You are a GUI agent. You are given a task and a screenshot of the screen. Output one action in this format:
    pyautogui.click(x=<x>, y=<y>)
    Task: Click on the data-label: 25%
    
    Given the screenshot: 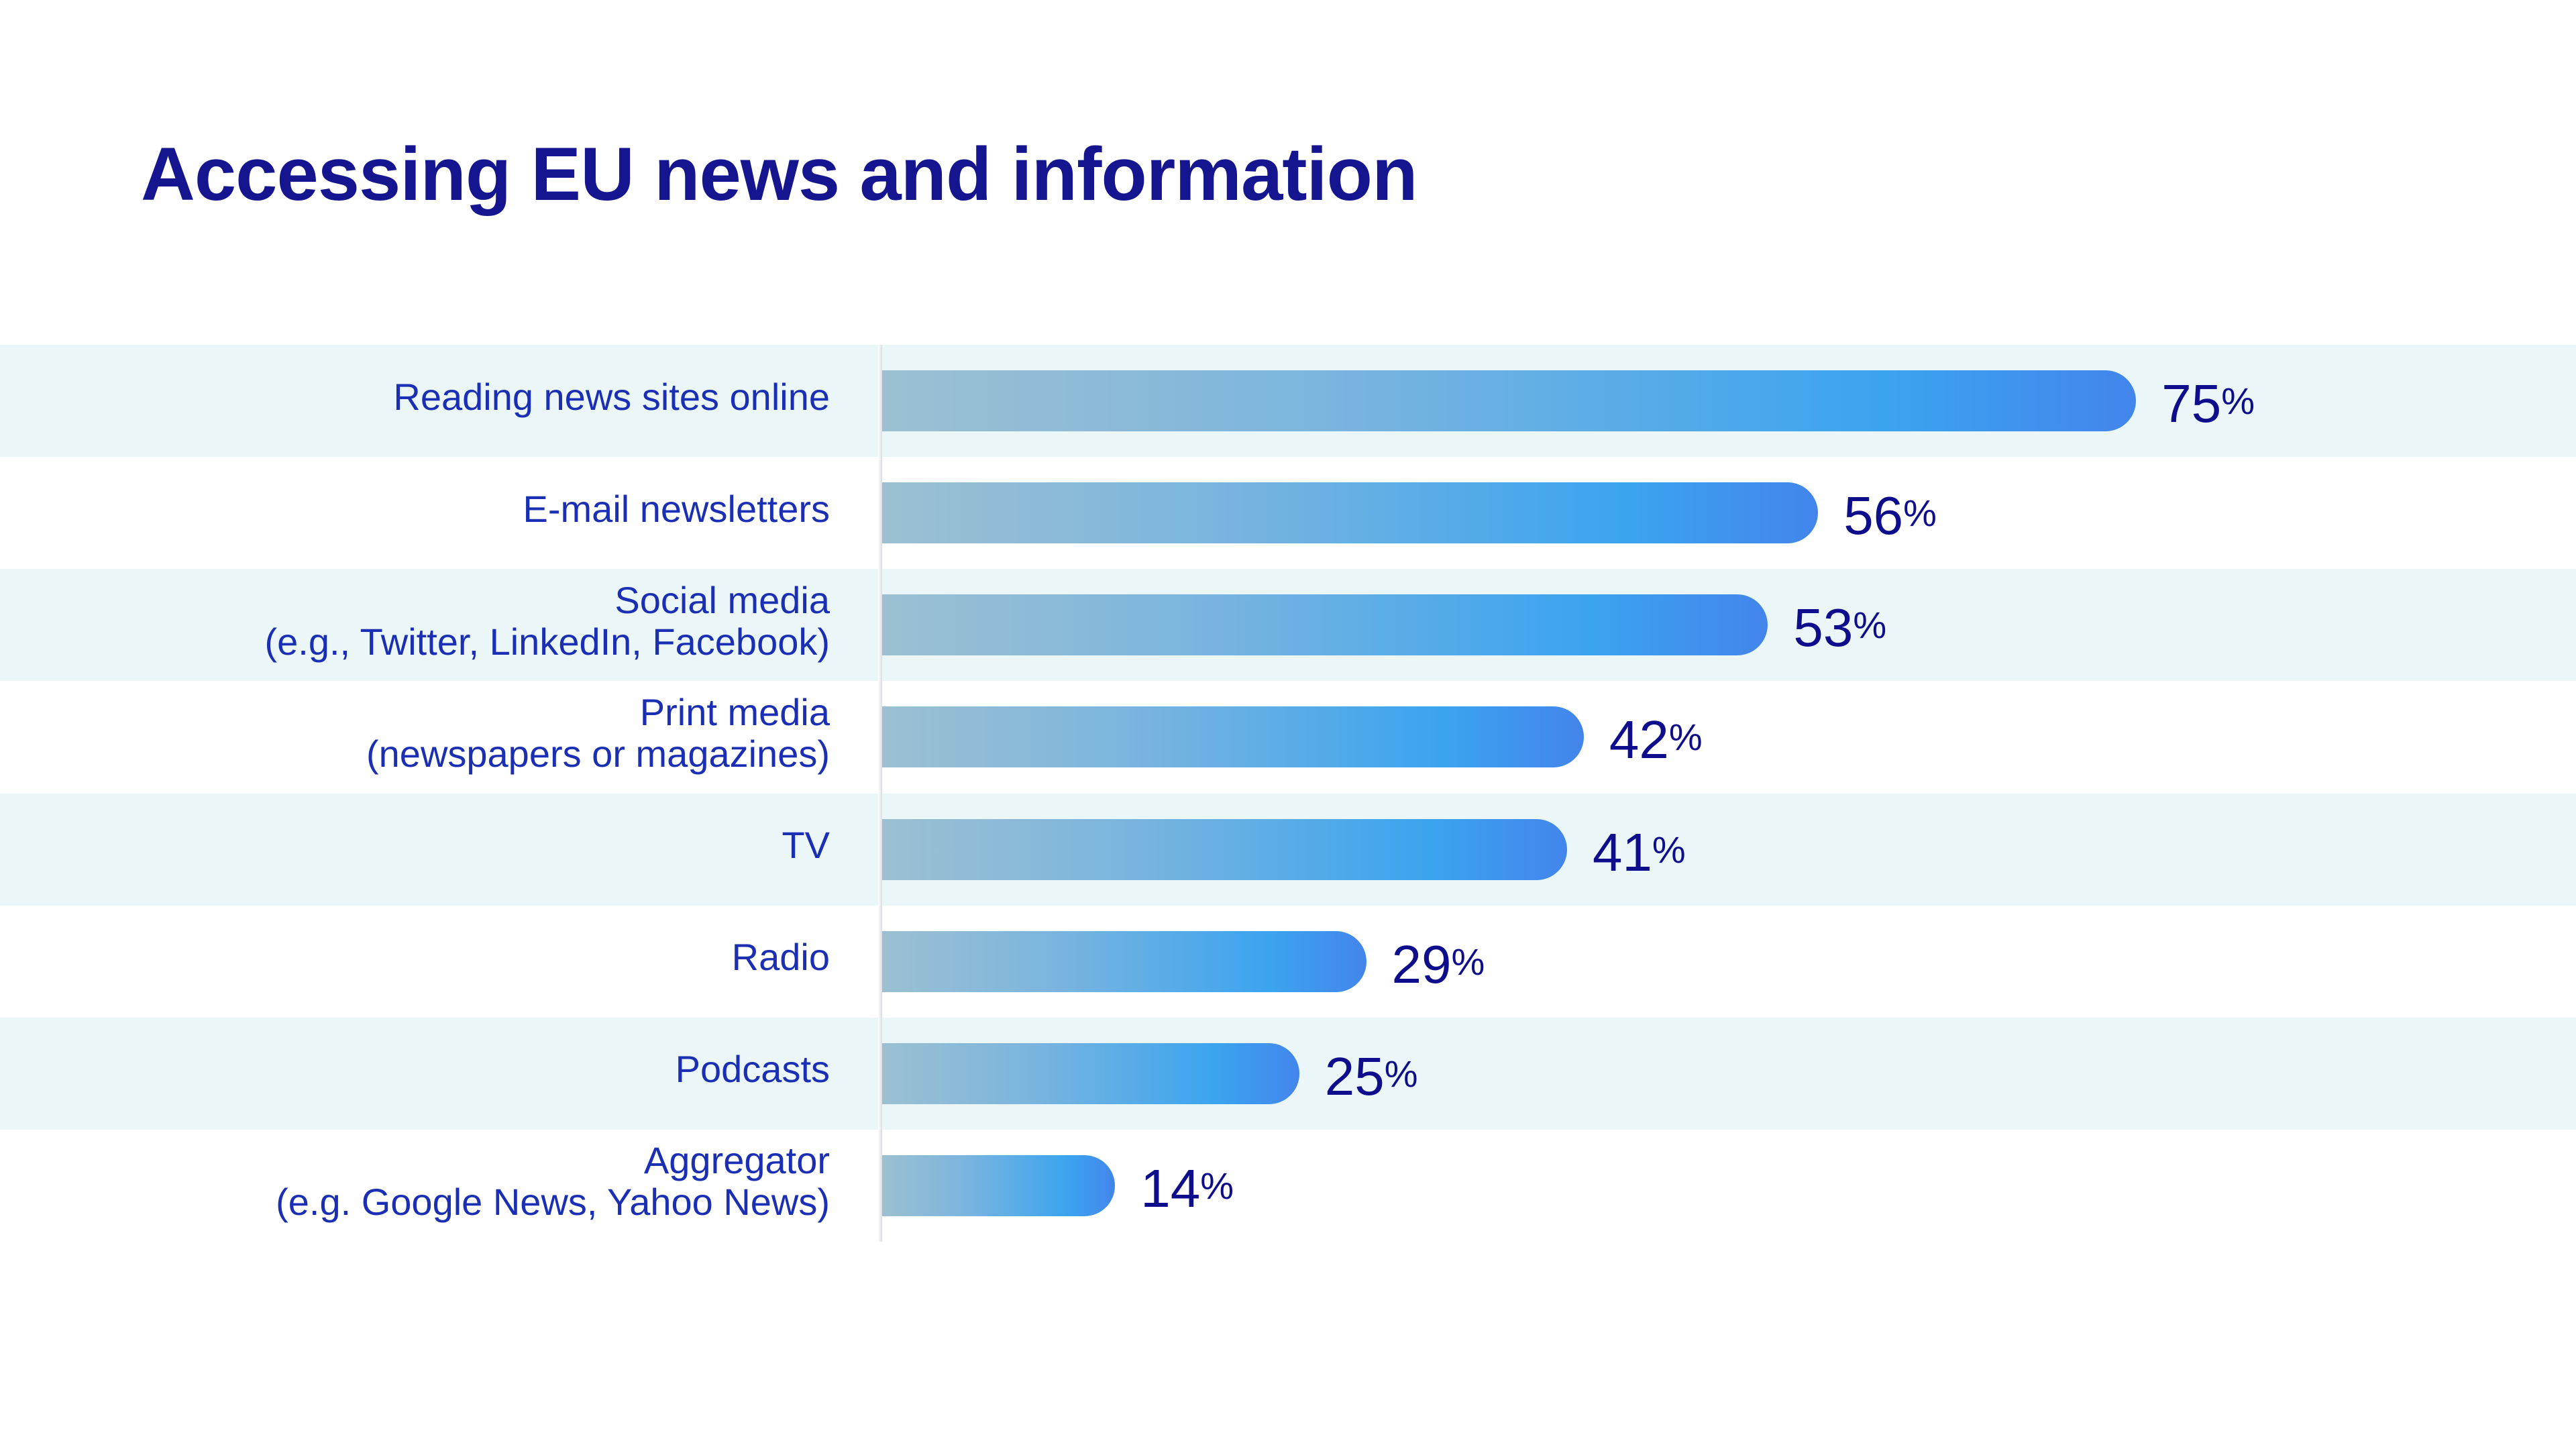 What is the action you would take?
    pyautogui.click(x=1371, y=1076)
    